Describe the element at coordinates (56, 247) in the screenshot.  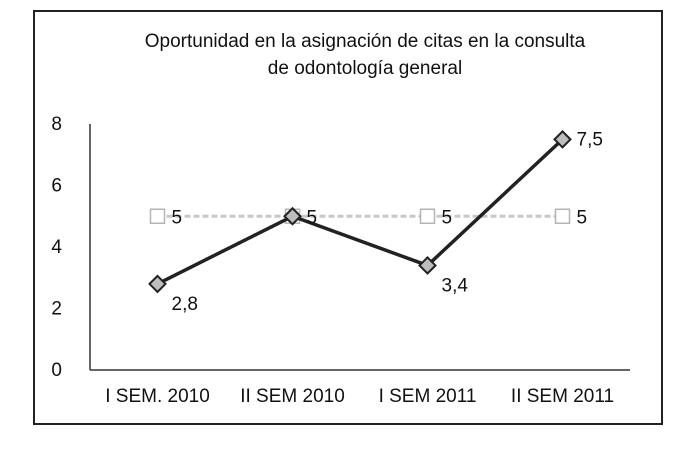
I see `y-tick-label: 4` at that location.